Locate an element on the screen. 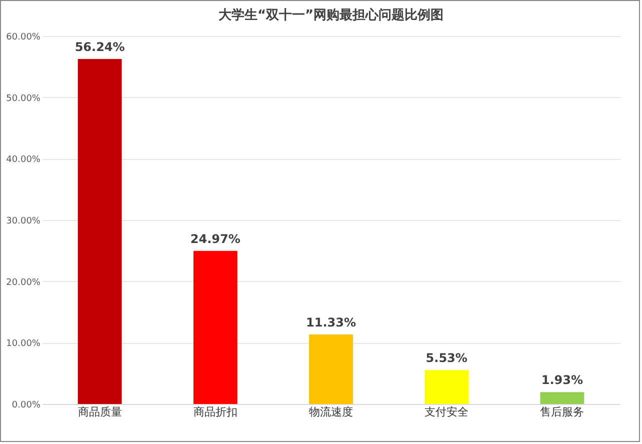 The height and width of the screenshot is (444, 642). x-tick-label: 售后服务 is located at coordinates (562, 412).